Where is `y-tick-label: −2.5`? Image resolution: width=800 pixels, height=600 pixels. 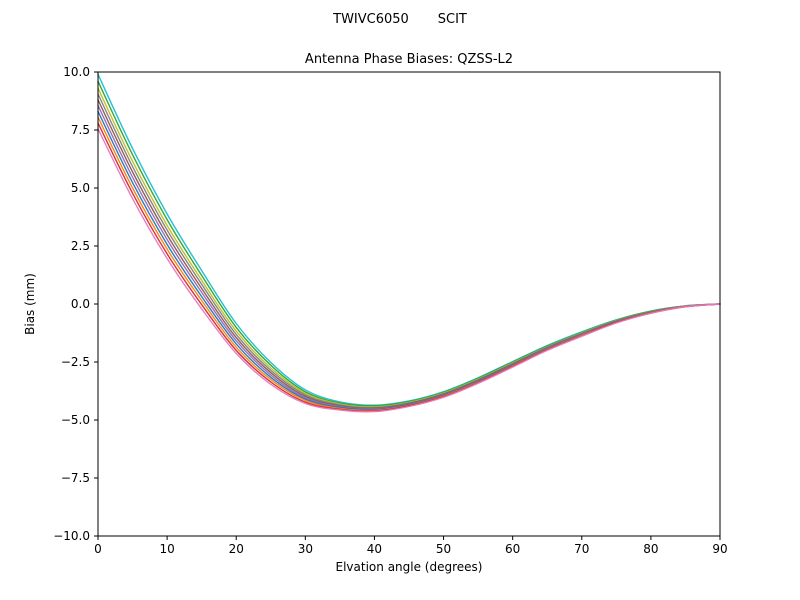
y-tick-label: −2.5 is located at coordinates (75, 362).